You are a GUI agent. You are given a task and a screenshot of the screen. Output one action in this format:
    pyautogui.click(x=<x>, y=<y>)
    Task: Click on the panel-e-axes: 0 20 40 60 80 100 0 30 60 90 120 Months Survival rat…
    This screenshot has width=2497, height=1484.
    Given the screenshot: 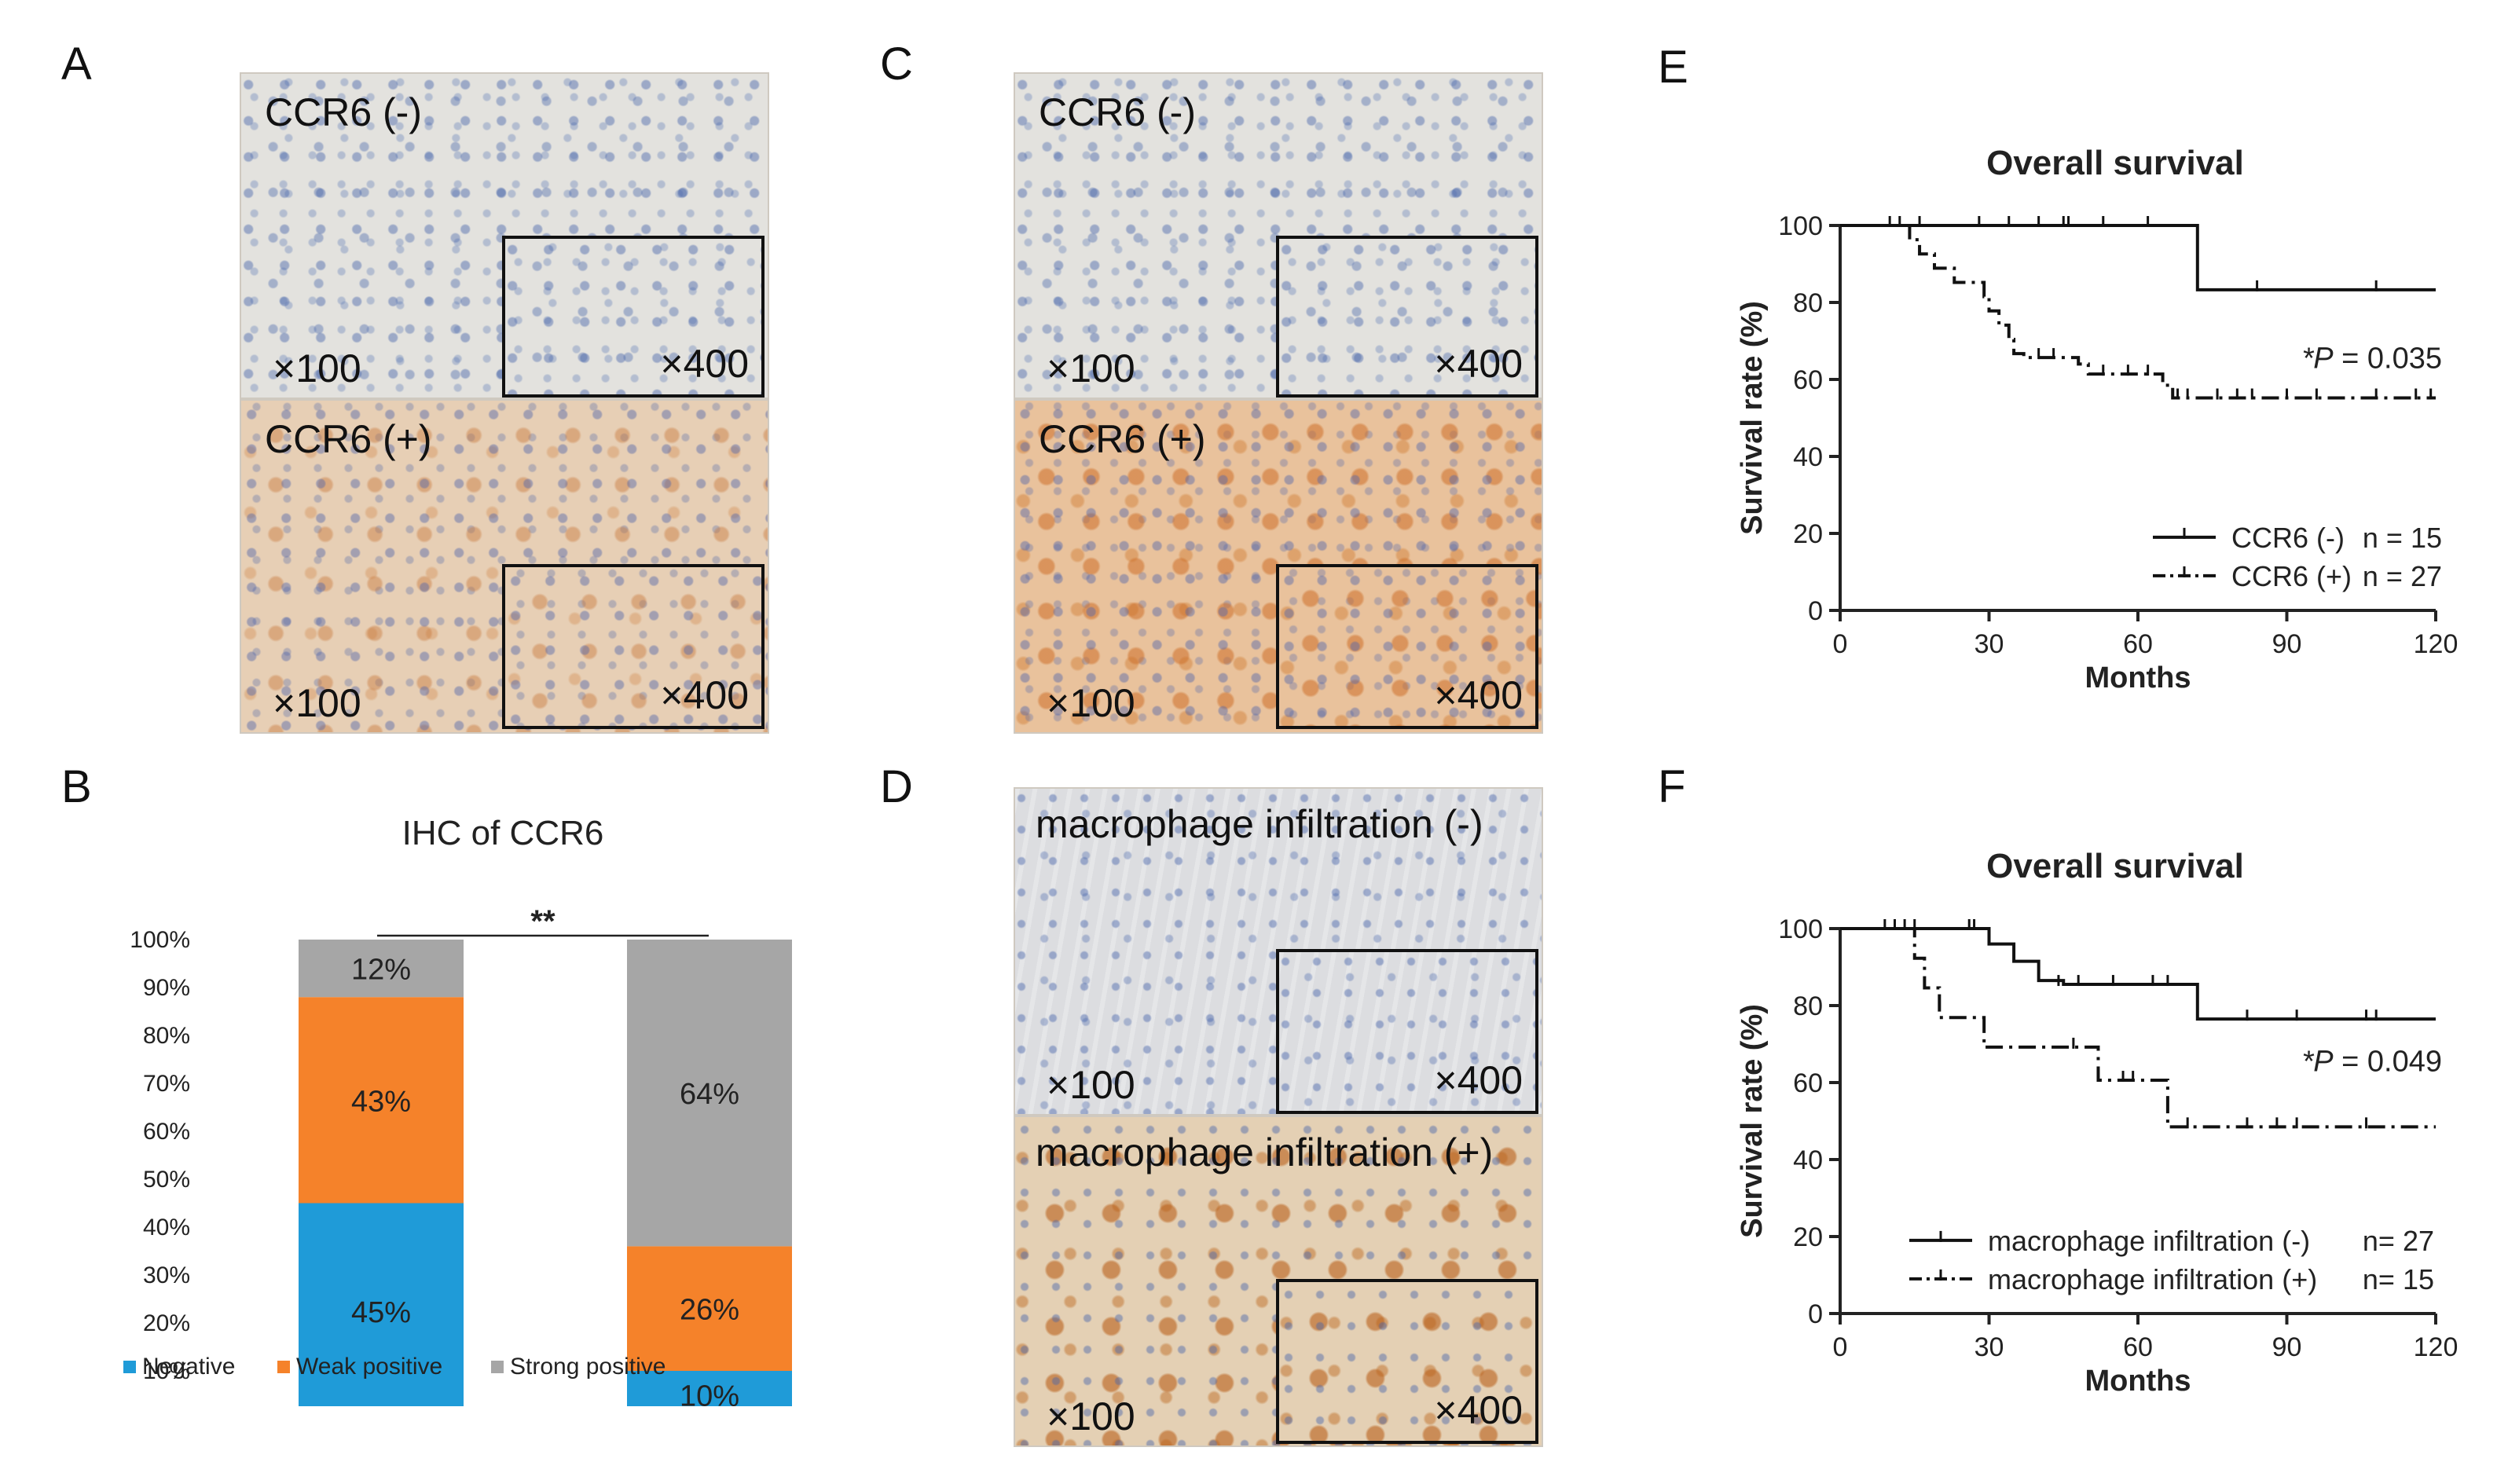 What is the action you would take?
    pyautogui.click(x=2097, y=452)
    